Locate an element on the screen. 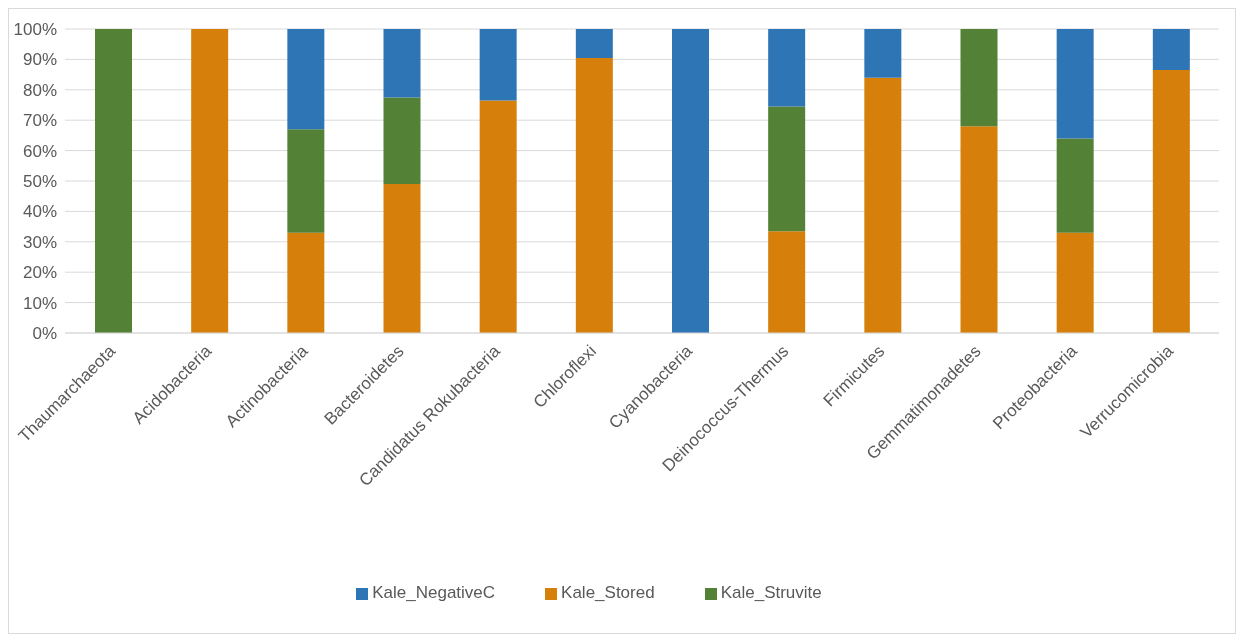  y-tick-label: 20% is located at coordinates (39, 273).